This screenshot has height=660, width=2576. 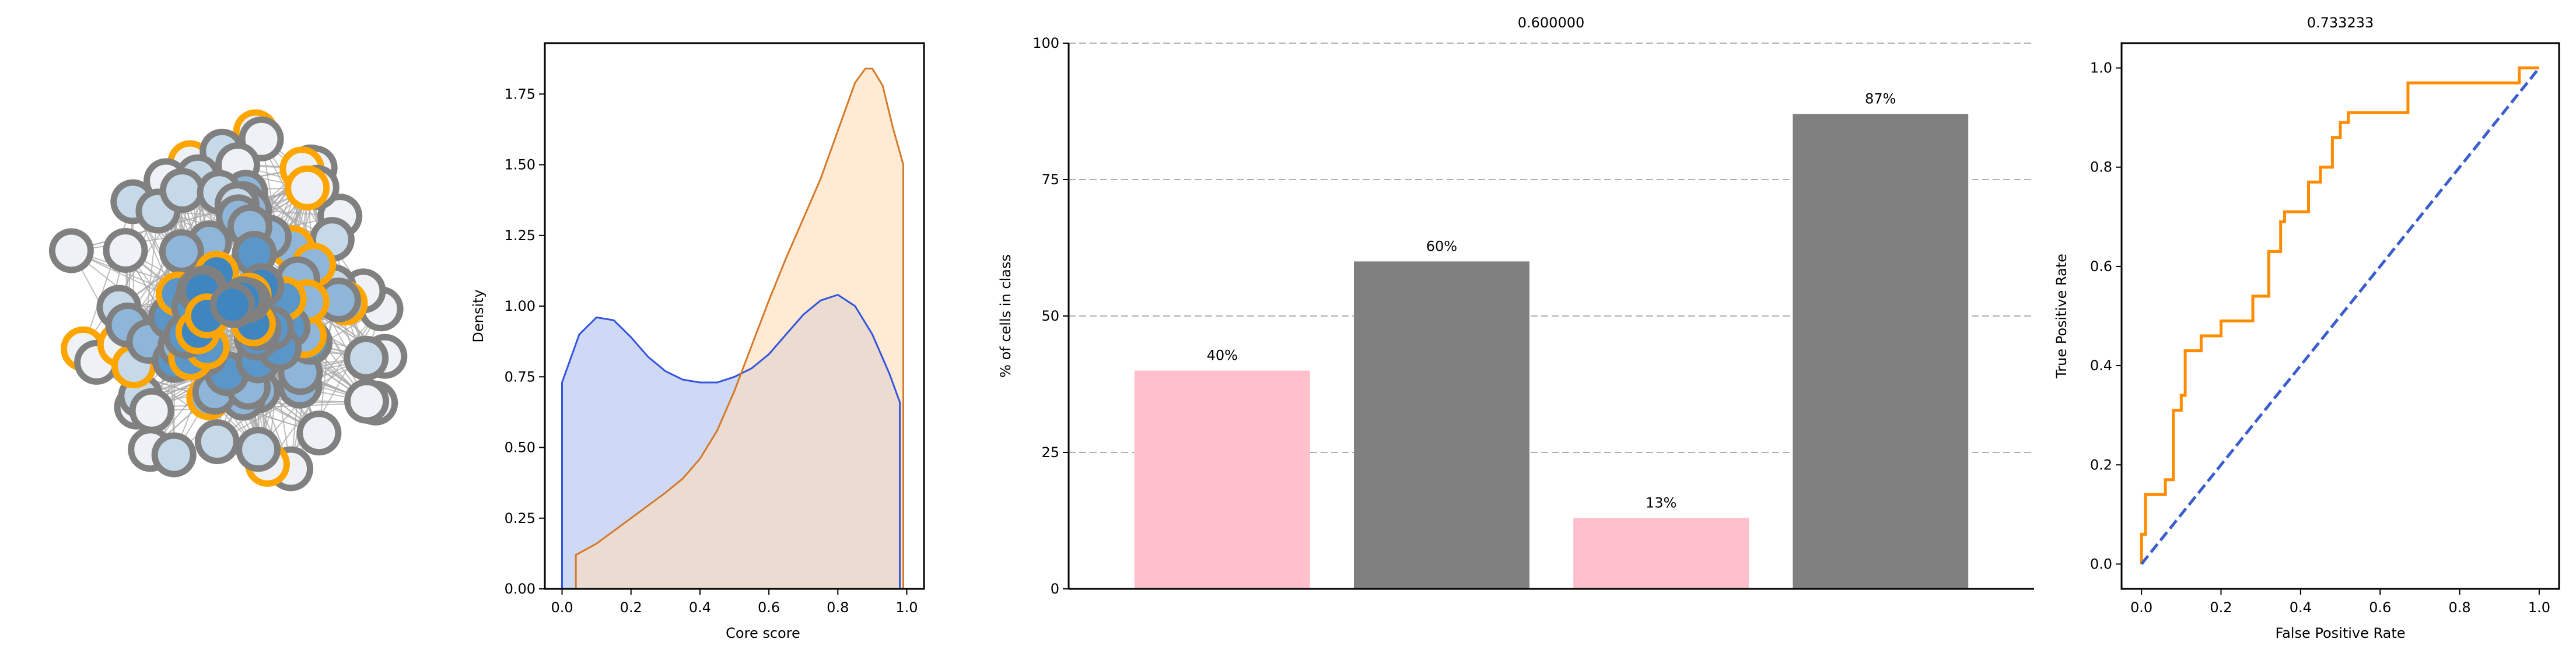 I want to click on roc-y-tick-label: 0.2, so click(x=2101, y=465).